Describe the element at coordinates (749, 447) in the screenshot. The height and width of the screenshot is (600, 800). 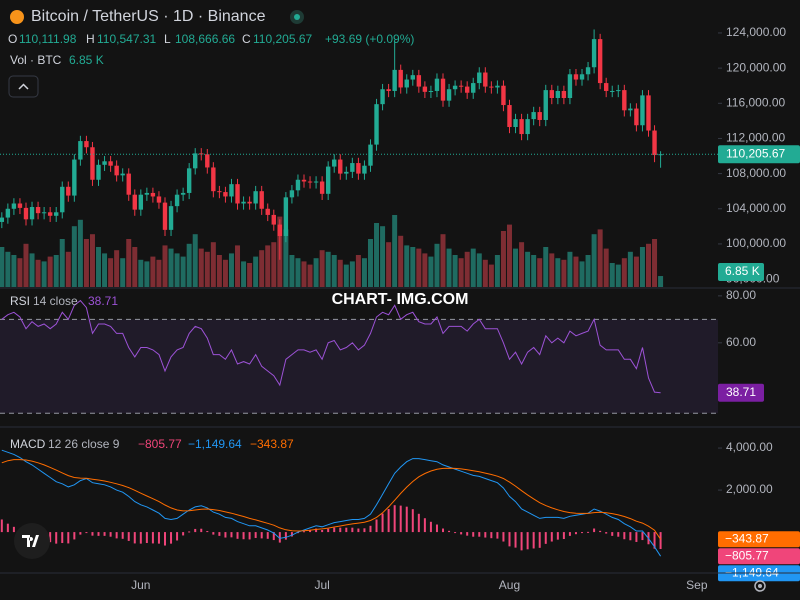
I see `y-tick-label: 4,000.00` at that location.